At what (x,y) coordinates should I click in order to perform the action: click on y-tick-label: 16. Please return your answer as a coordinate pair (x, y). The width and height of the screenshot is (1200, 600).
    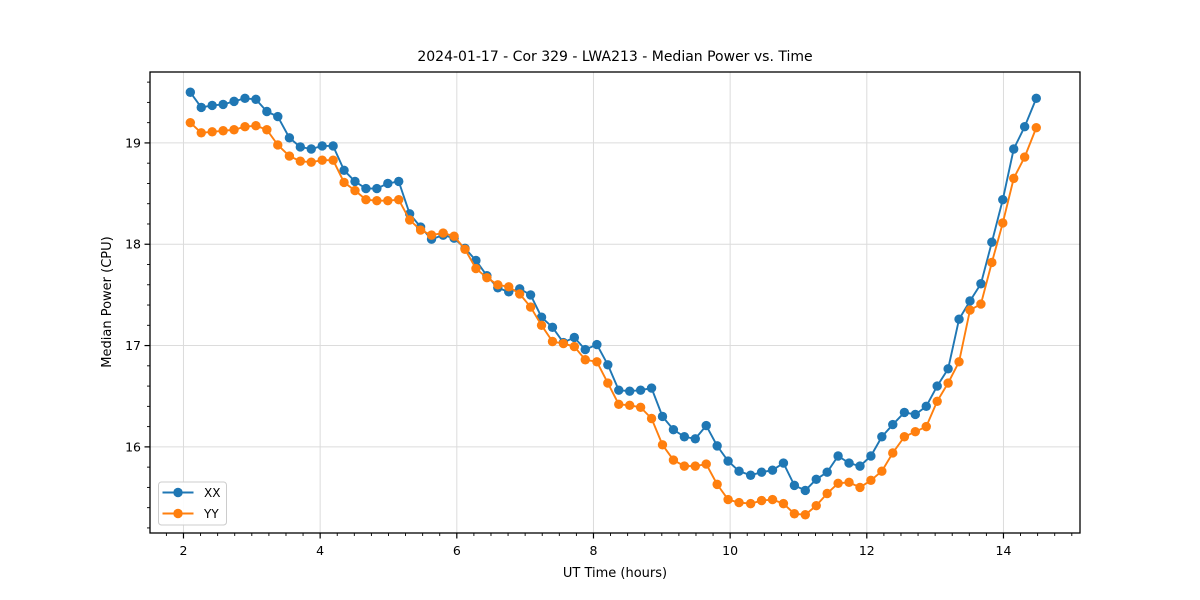
    Looking at the image, I should click on (133, 446).